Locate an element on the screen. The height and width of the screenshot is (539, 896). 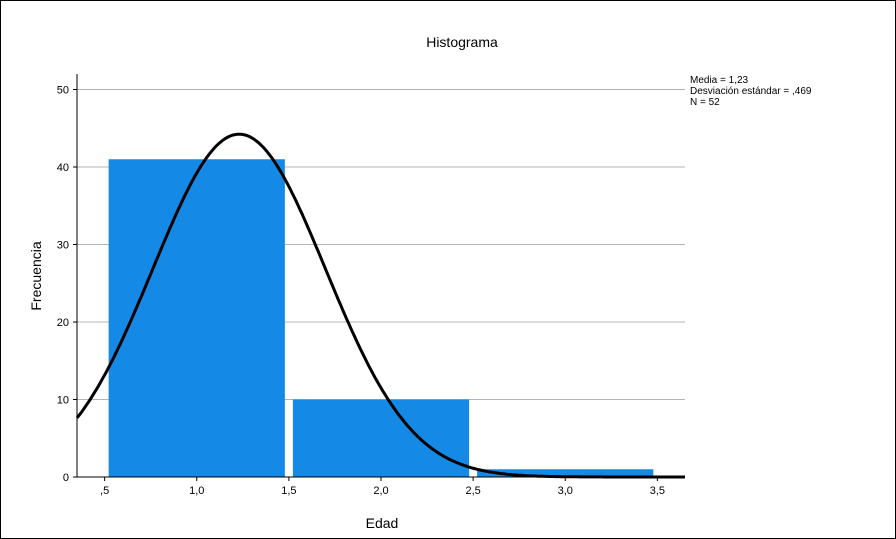
stat-std-dev: Desviación estándar = ,469 is located at coordinates (751, 91).